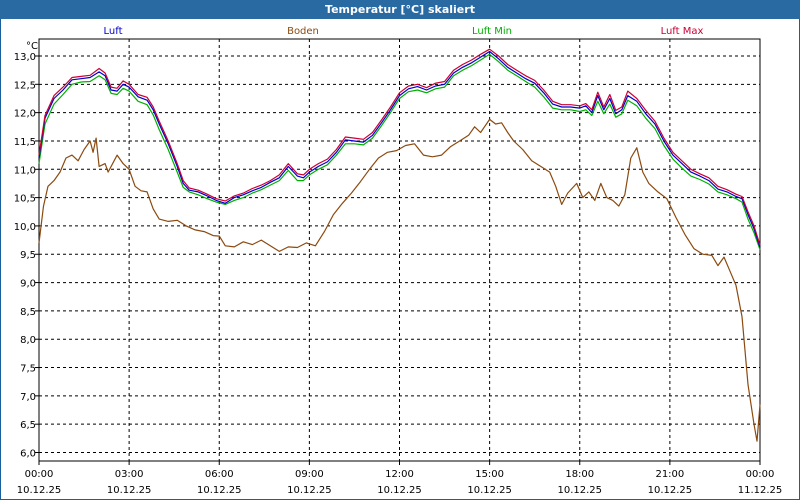 This screenshot has height=500, width=800. I want to click on x-tick-time: 03:00, so click(129, 474).